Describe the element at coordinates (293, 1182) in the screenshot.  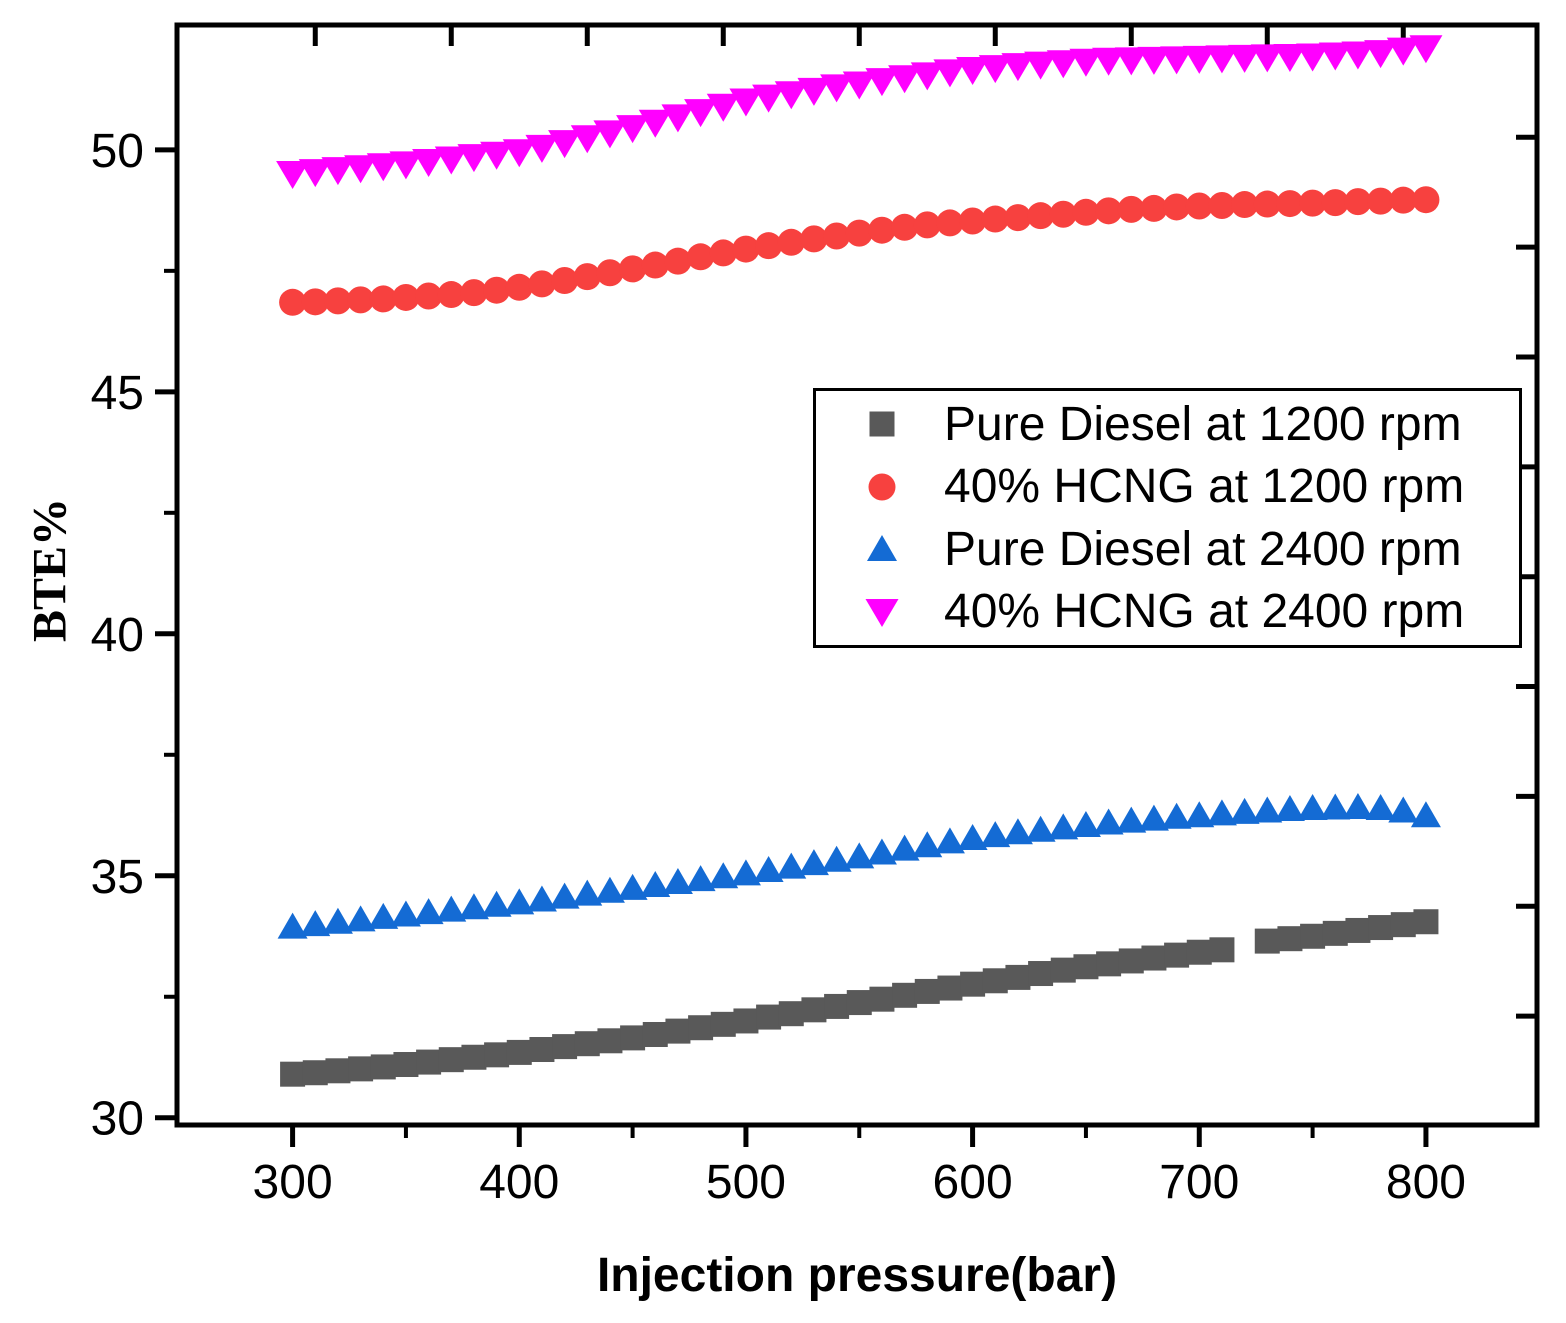
I see `x-tick-label: 300` at that location.